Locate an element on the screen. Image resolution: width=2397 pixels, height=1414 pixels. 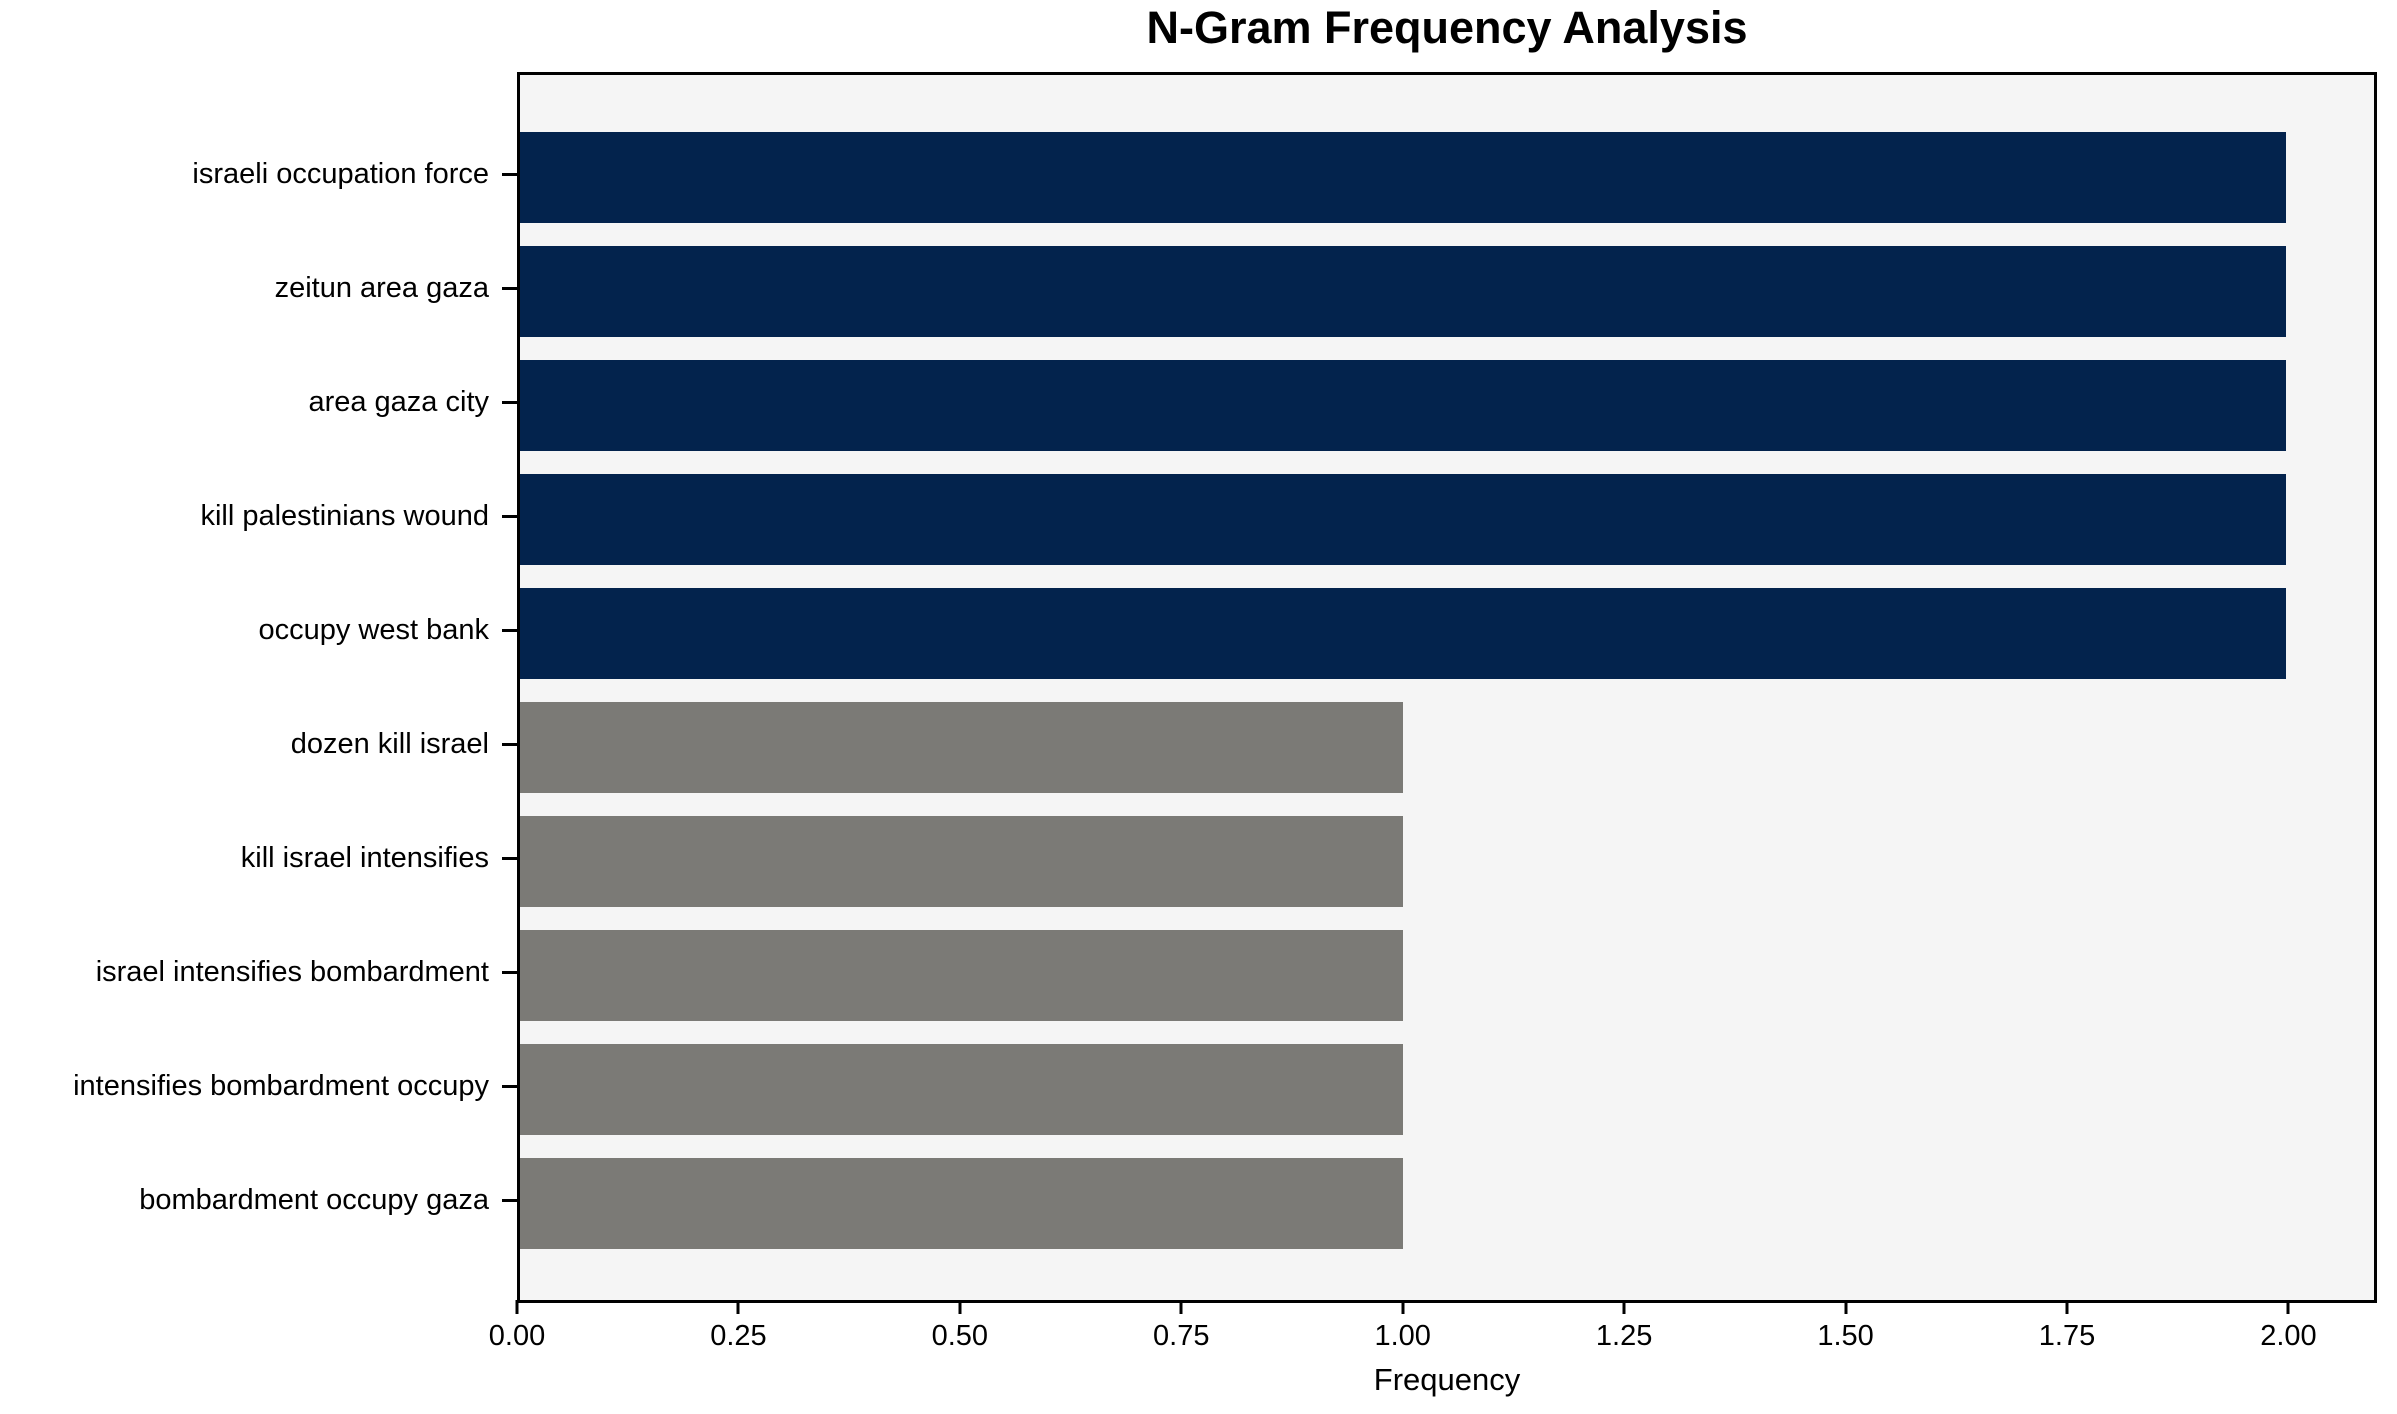
y-tick-label: israeli occupation force is located at coordinates (340, 173).